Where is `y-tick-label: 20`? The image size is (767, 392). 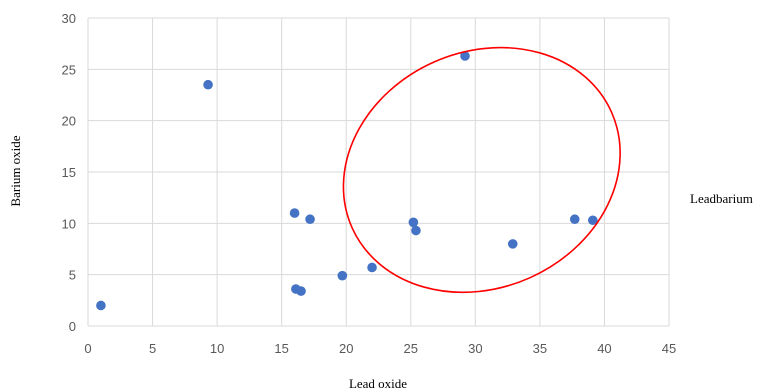
y-tick-label: 20 is located at coordinates (69, 121).